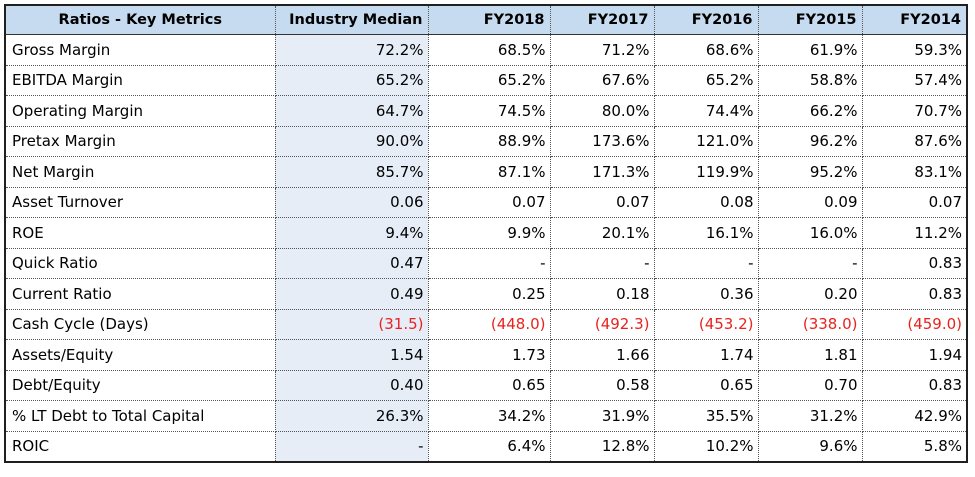 The width and height of the screenshot is (975, 477). I want to click on header-fy2018: FY2018, so click(489, 20).